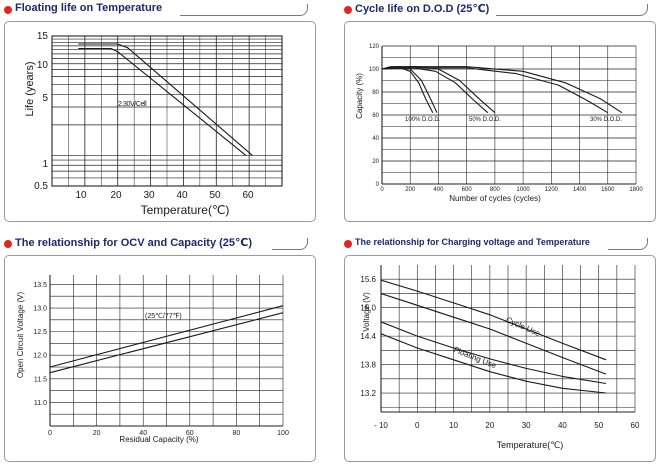 The image size is (660, 475). Describe the element at coordinates (89, 8) in the screenshot. I see `chart-title: Floating life on Temperature` at that location.